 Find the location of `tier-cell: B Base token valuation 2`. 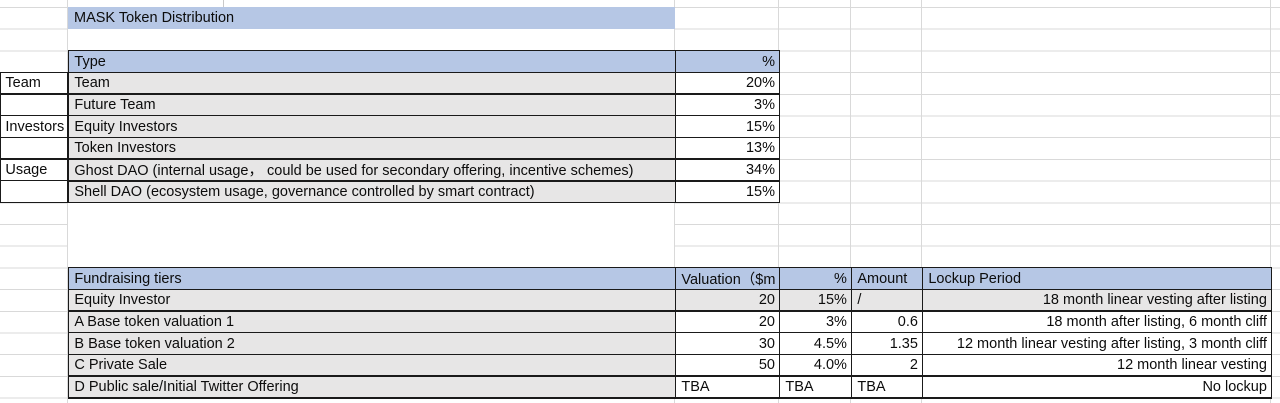

tier-cell: B Base token valuation 2 is located at coordinates (372, 343).